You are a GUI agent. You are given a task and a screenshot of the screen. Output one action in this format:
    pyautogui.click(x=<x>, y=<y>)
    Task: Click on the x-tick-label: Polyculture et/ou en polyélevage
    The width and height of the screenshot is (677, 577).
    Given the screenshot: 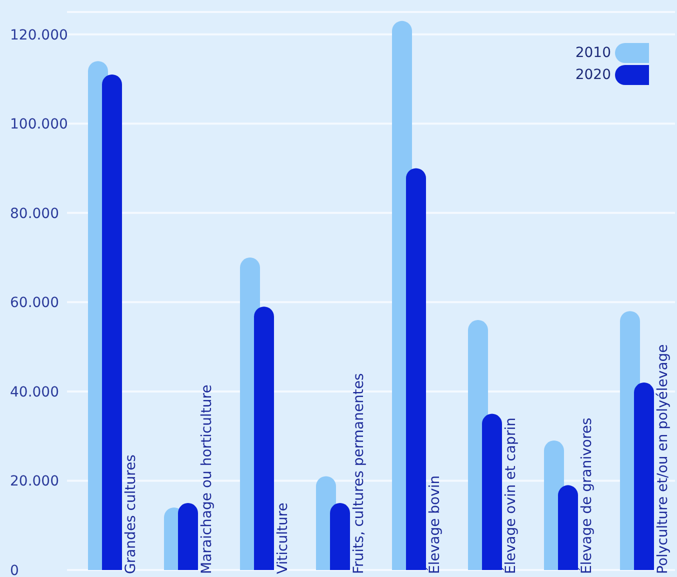 What is the action you would take?
    pyautogui.click(x=663, y=459)
    